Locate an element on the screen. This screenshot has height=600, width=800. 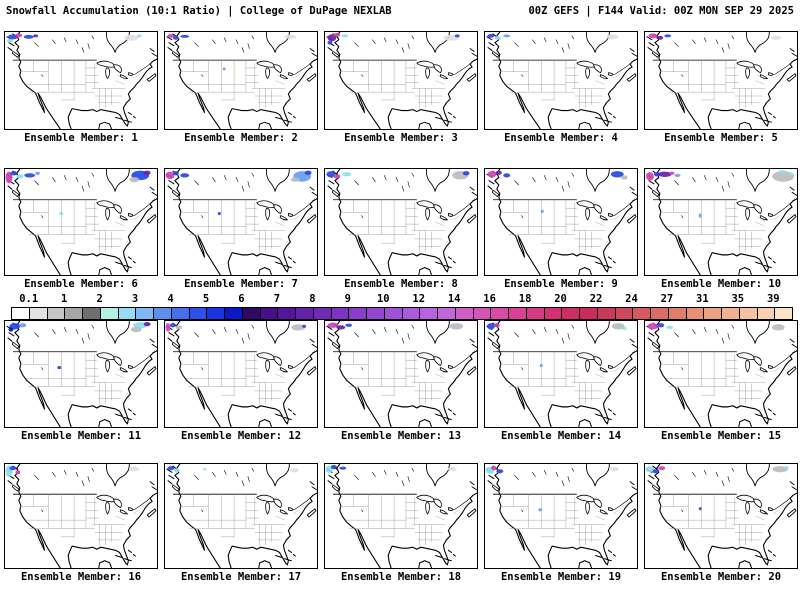
ensemble-member-label: Ensemble Member: 11 is located at coordinates (81, 436).